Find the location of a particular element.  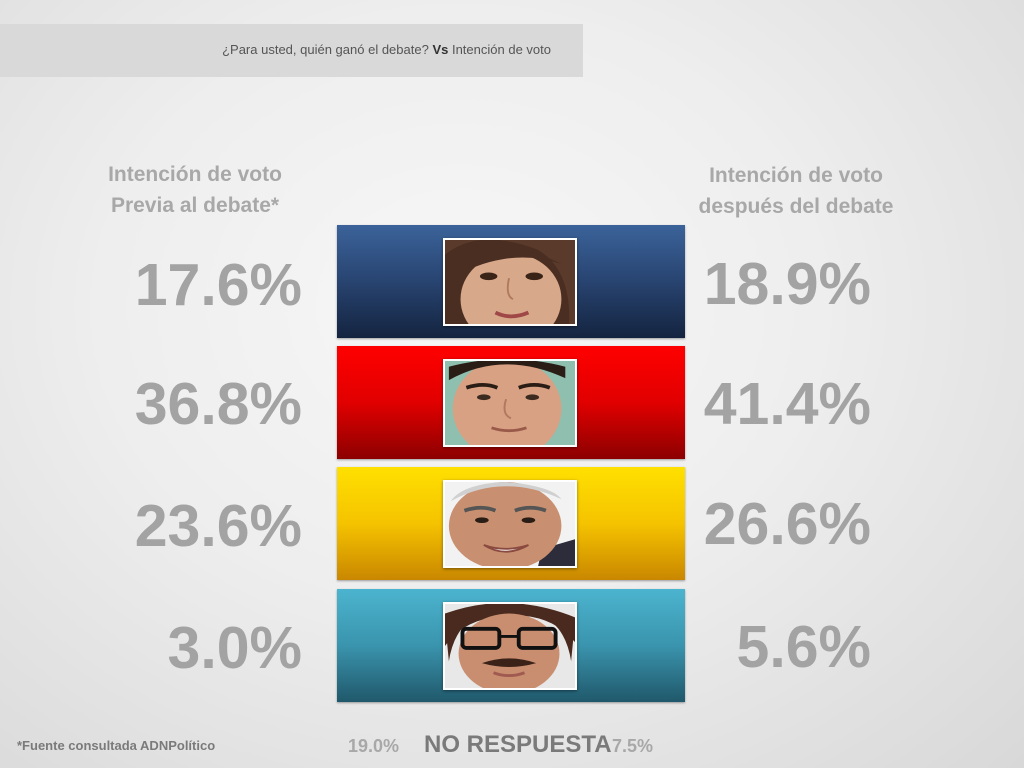

before-value-3: 23.6% is located at coordinates (218, 526).